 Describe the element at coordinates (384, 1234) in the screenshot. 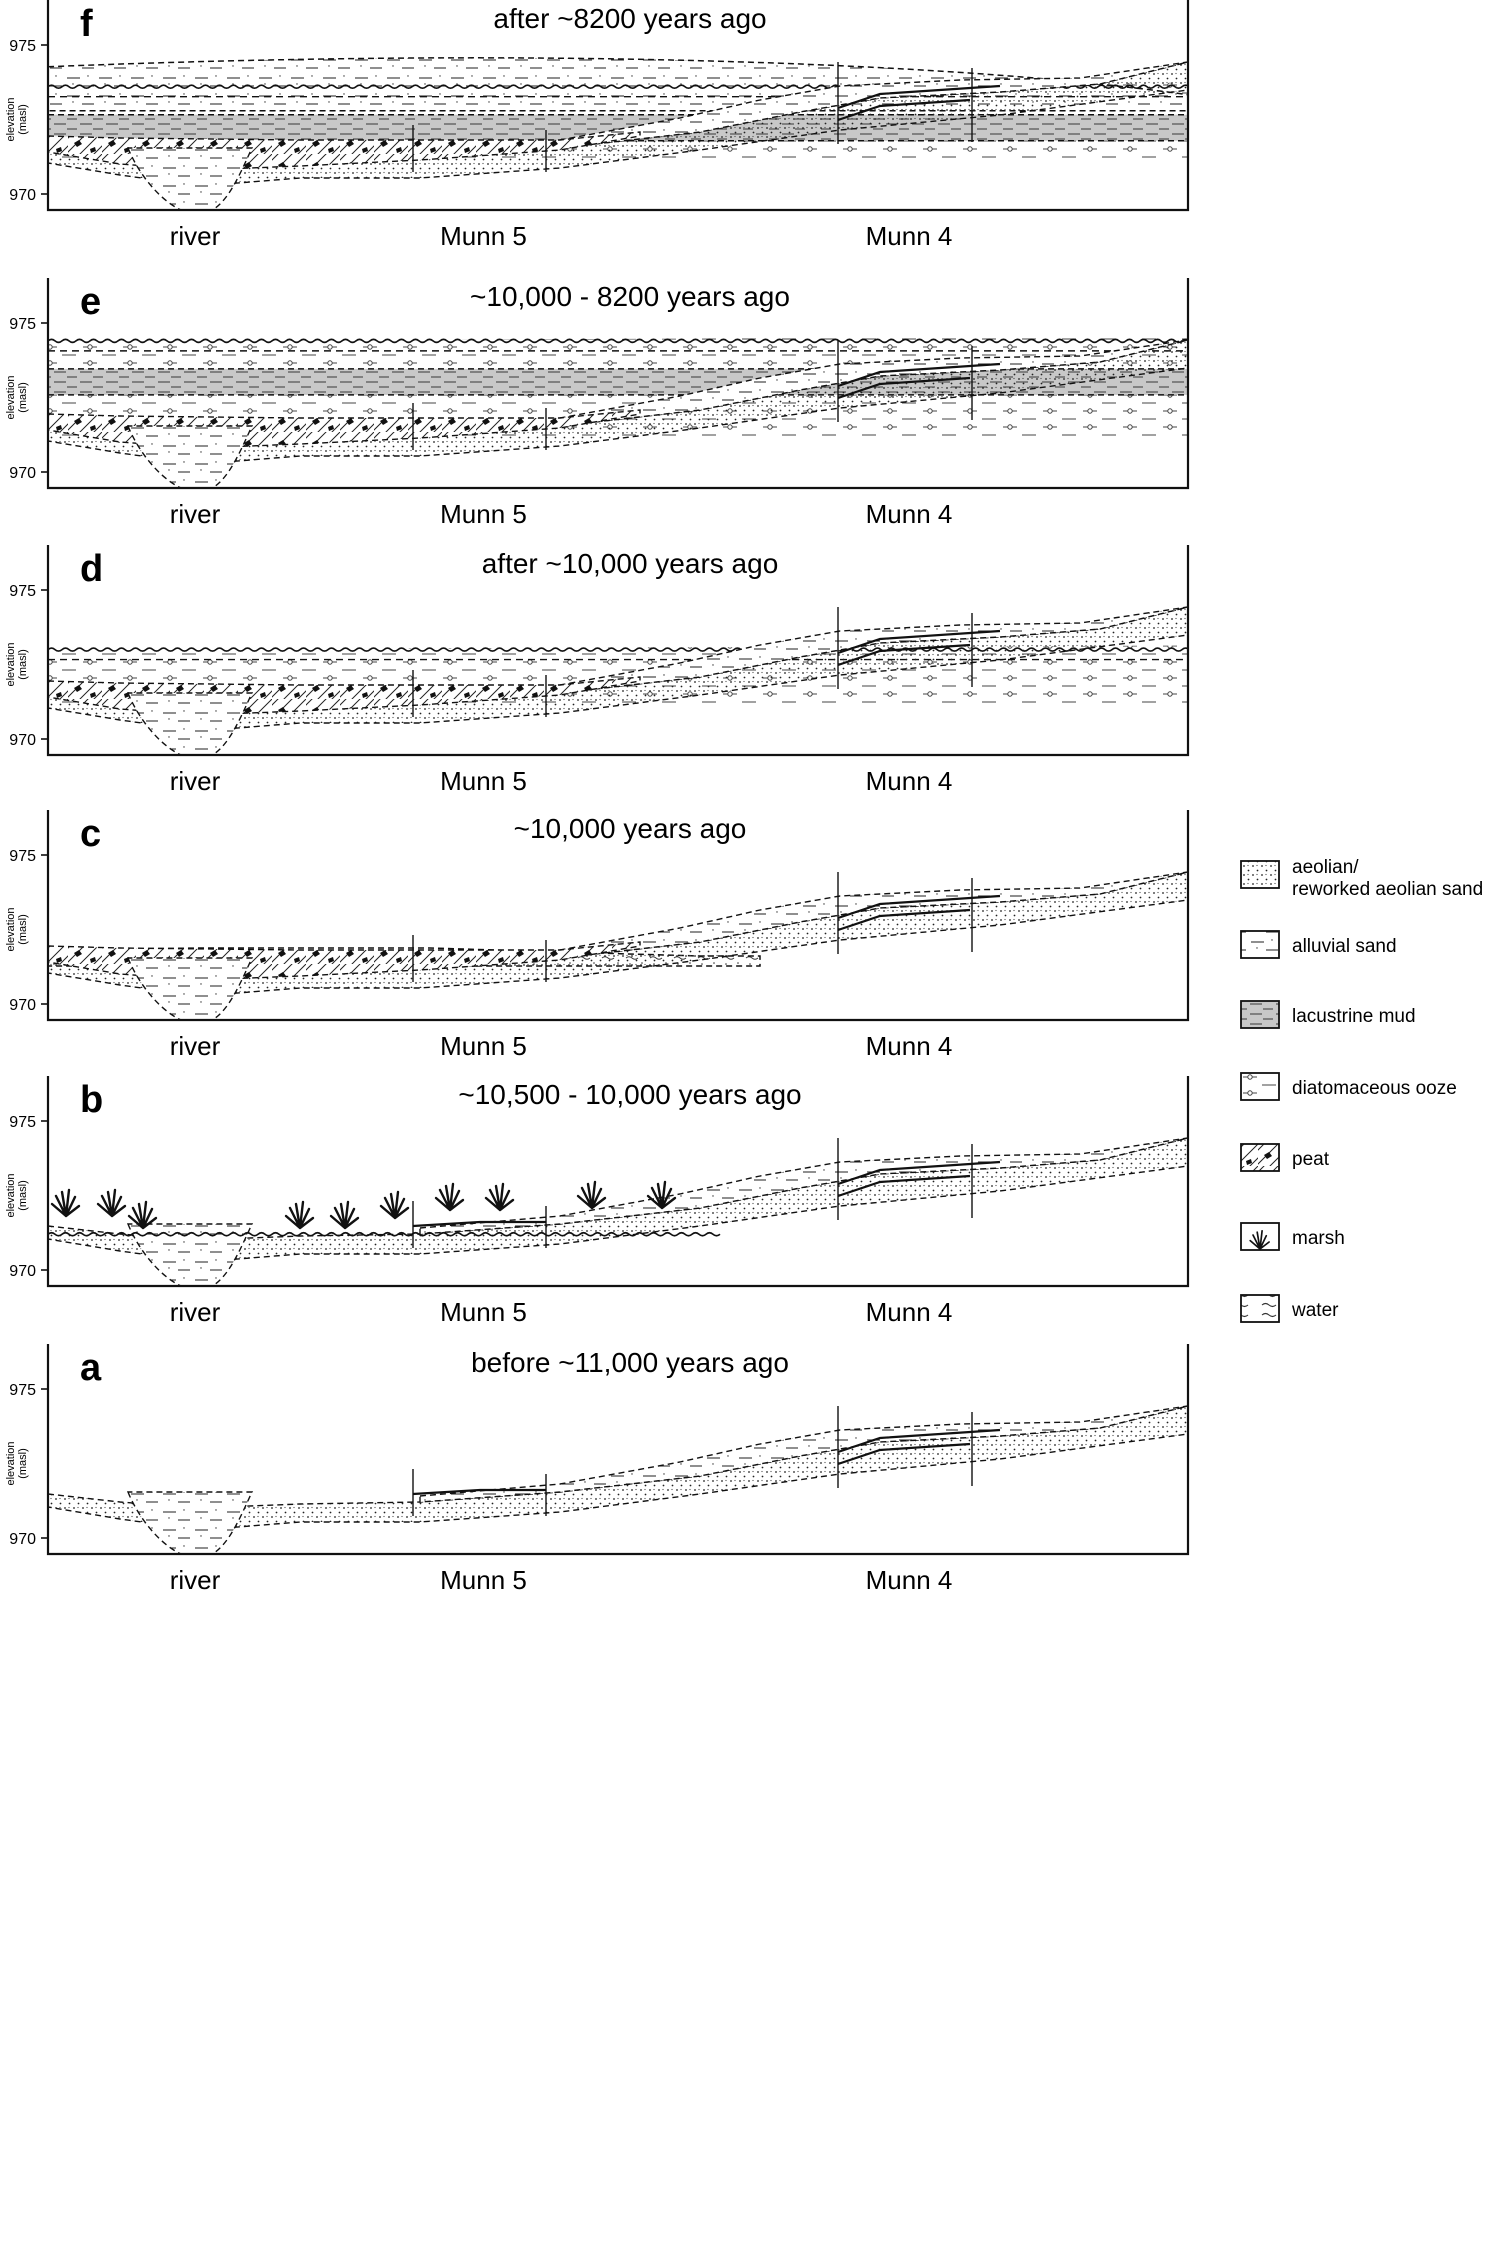

I see `marsh-water-line` at that location.